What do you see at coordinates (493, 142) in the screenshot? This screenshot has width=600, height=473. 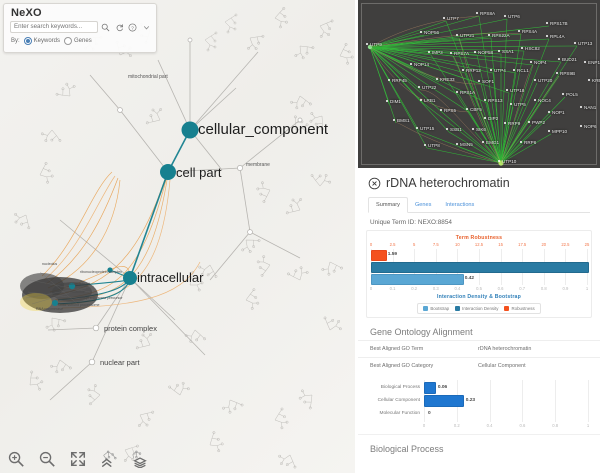 I see `gene-label: EMG1` at bounding box center [493, 142].